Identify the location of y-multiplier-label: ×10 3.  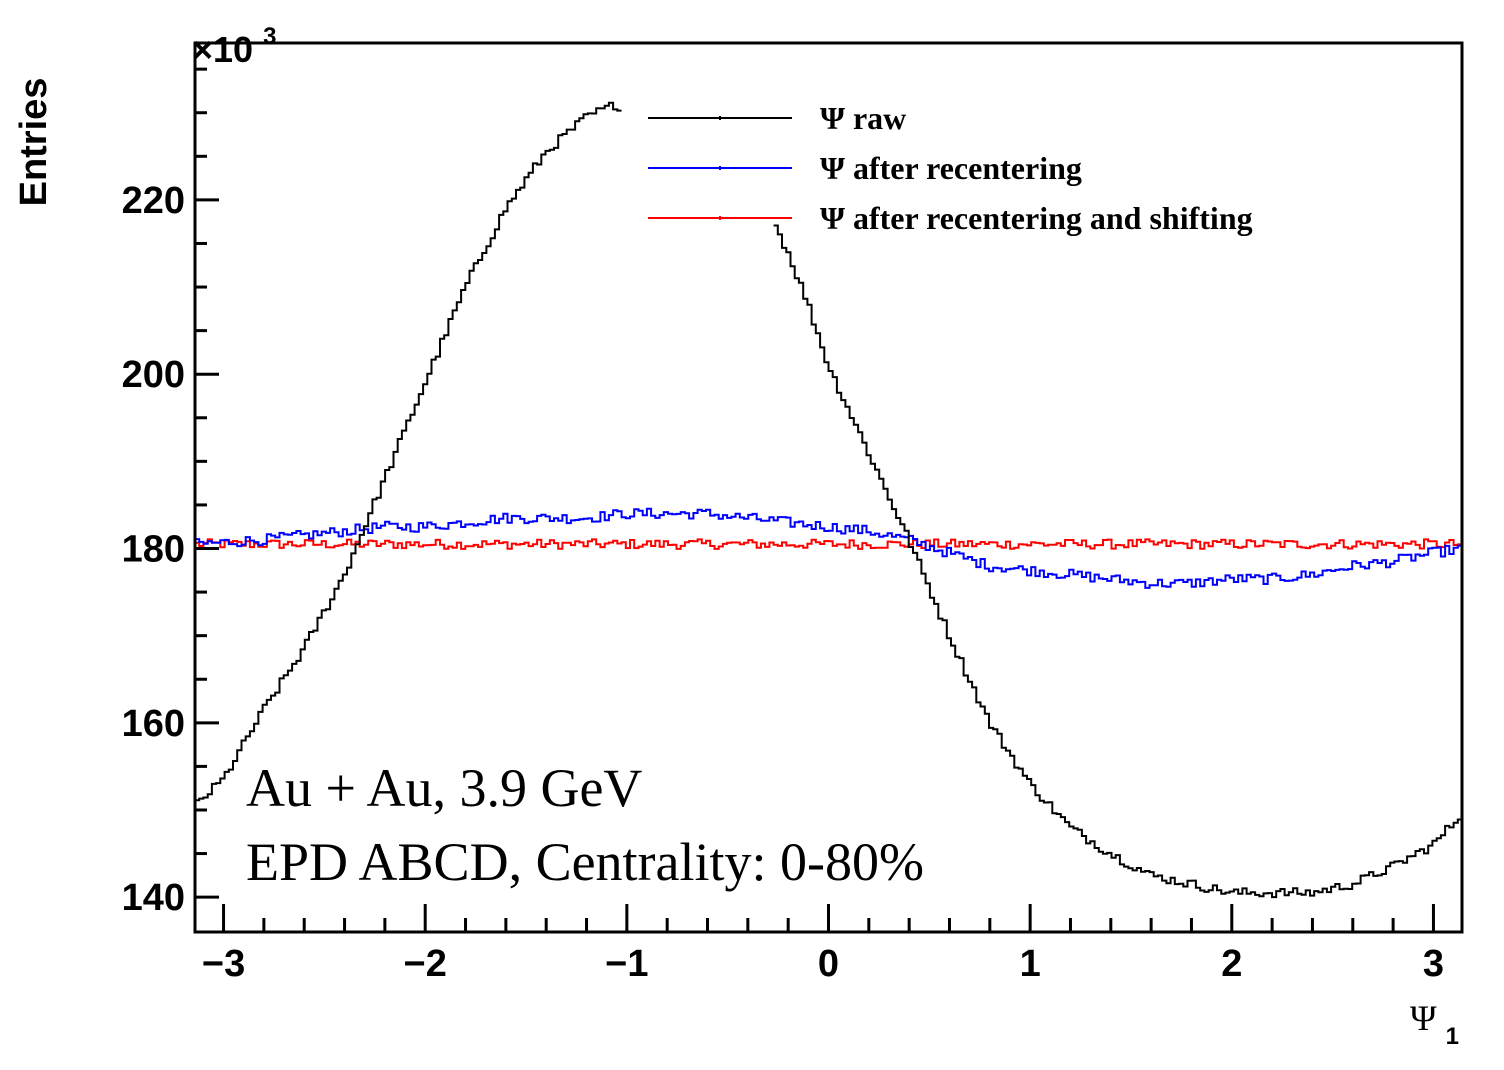
(234, 46).